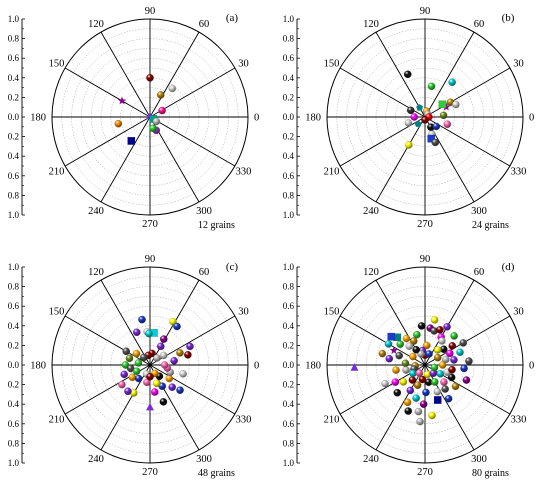 Image resolution: width=550 pixels, height=492 pixels. What do you see at coordinates (38, 366) in the screenshot?
I see `angle-tick-label: 180` at bounding box center [38, 366].